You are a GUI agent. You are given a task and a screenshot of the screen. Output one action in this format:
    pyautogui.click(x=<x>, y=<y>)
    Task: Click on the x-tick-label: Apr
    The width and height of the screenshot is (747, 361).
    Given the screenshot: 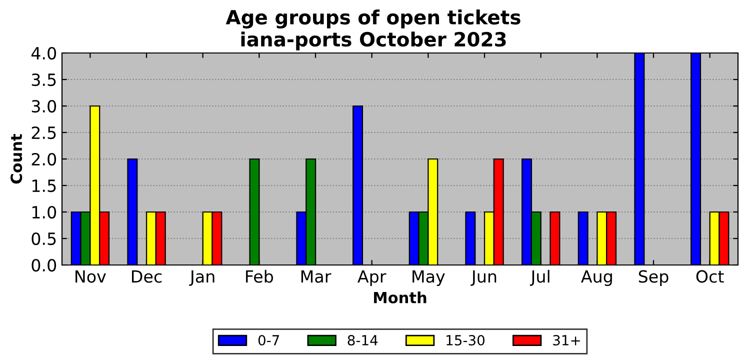 What is the action you would take?
    pyautogui.click(x=372, y=278)
    